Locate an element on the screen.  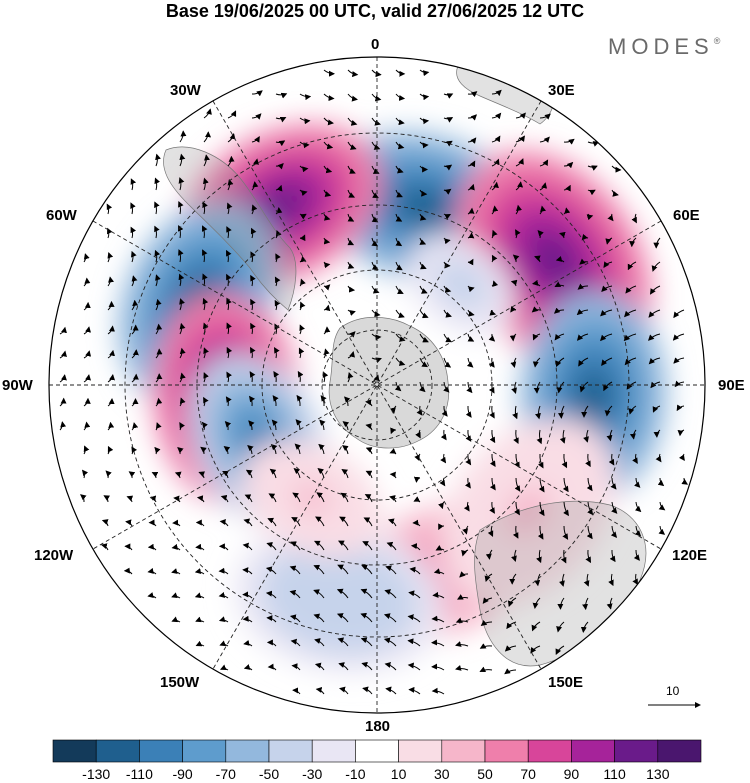
australia is located at coordinates (560, 583).